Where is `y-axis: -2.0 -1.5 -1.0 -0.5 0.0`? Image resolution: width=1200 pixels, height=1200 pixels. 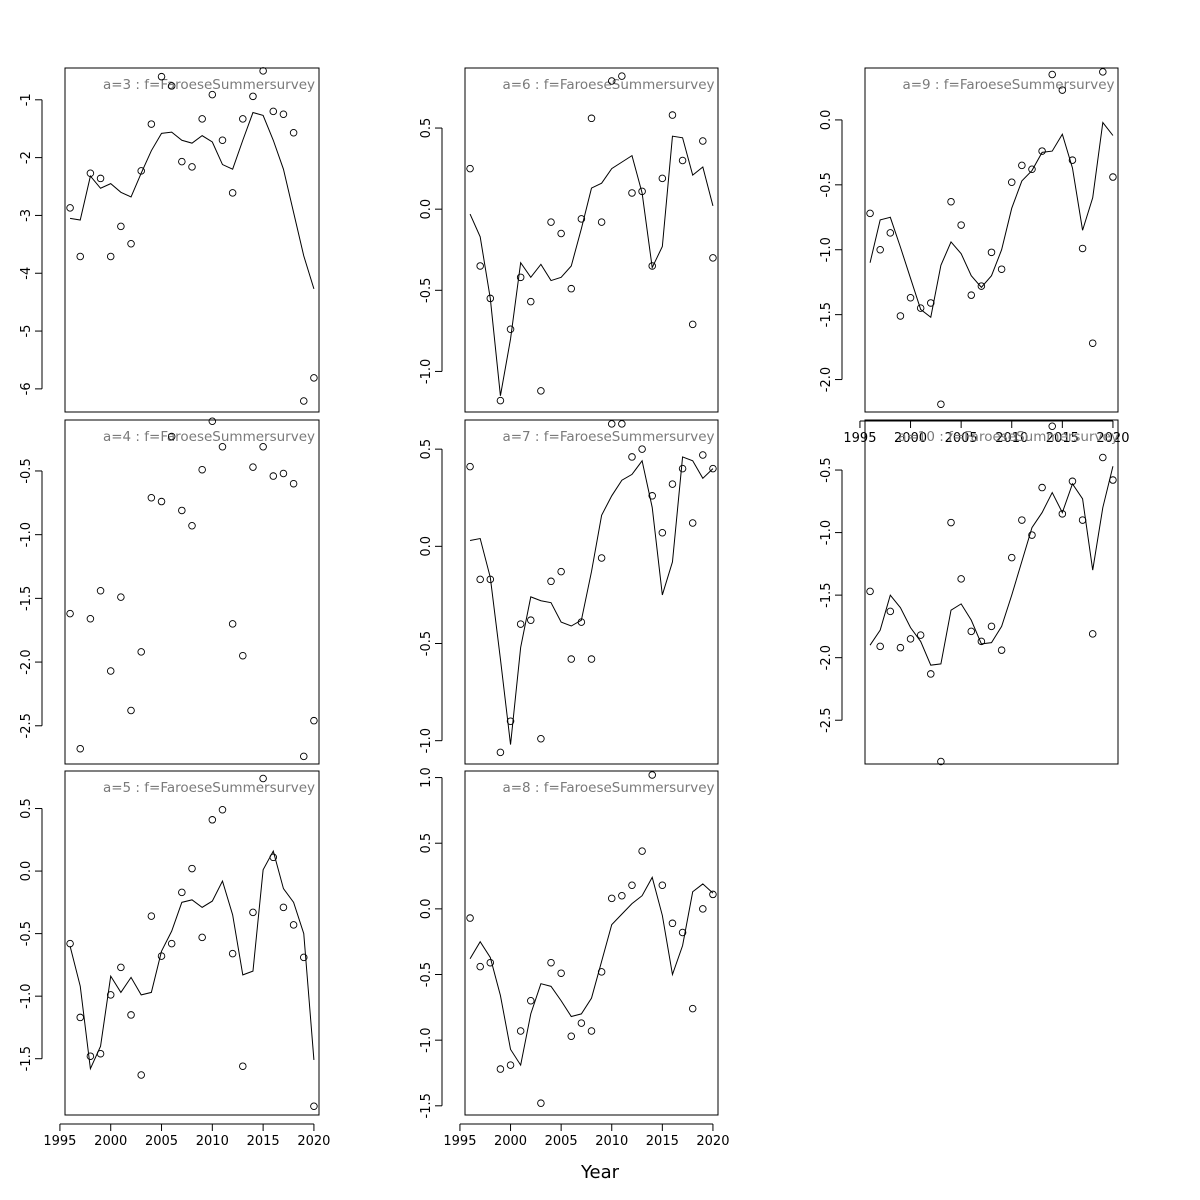
y-axis: -2.0 -1.5 -1.0 -0.5 0.0 is located at coordinates (831, 251).